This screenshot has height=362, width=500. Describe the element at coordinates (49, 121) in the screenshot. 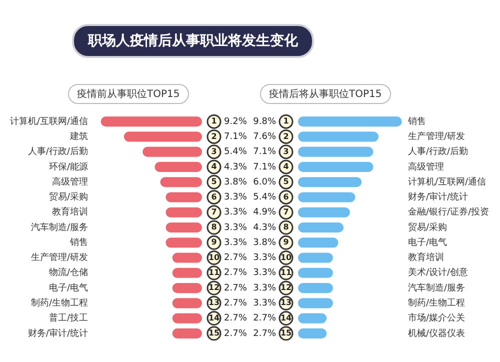

I see `y-tick-label: 计算机/互联网/通信` at that location.